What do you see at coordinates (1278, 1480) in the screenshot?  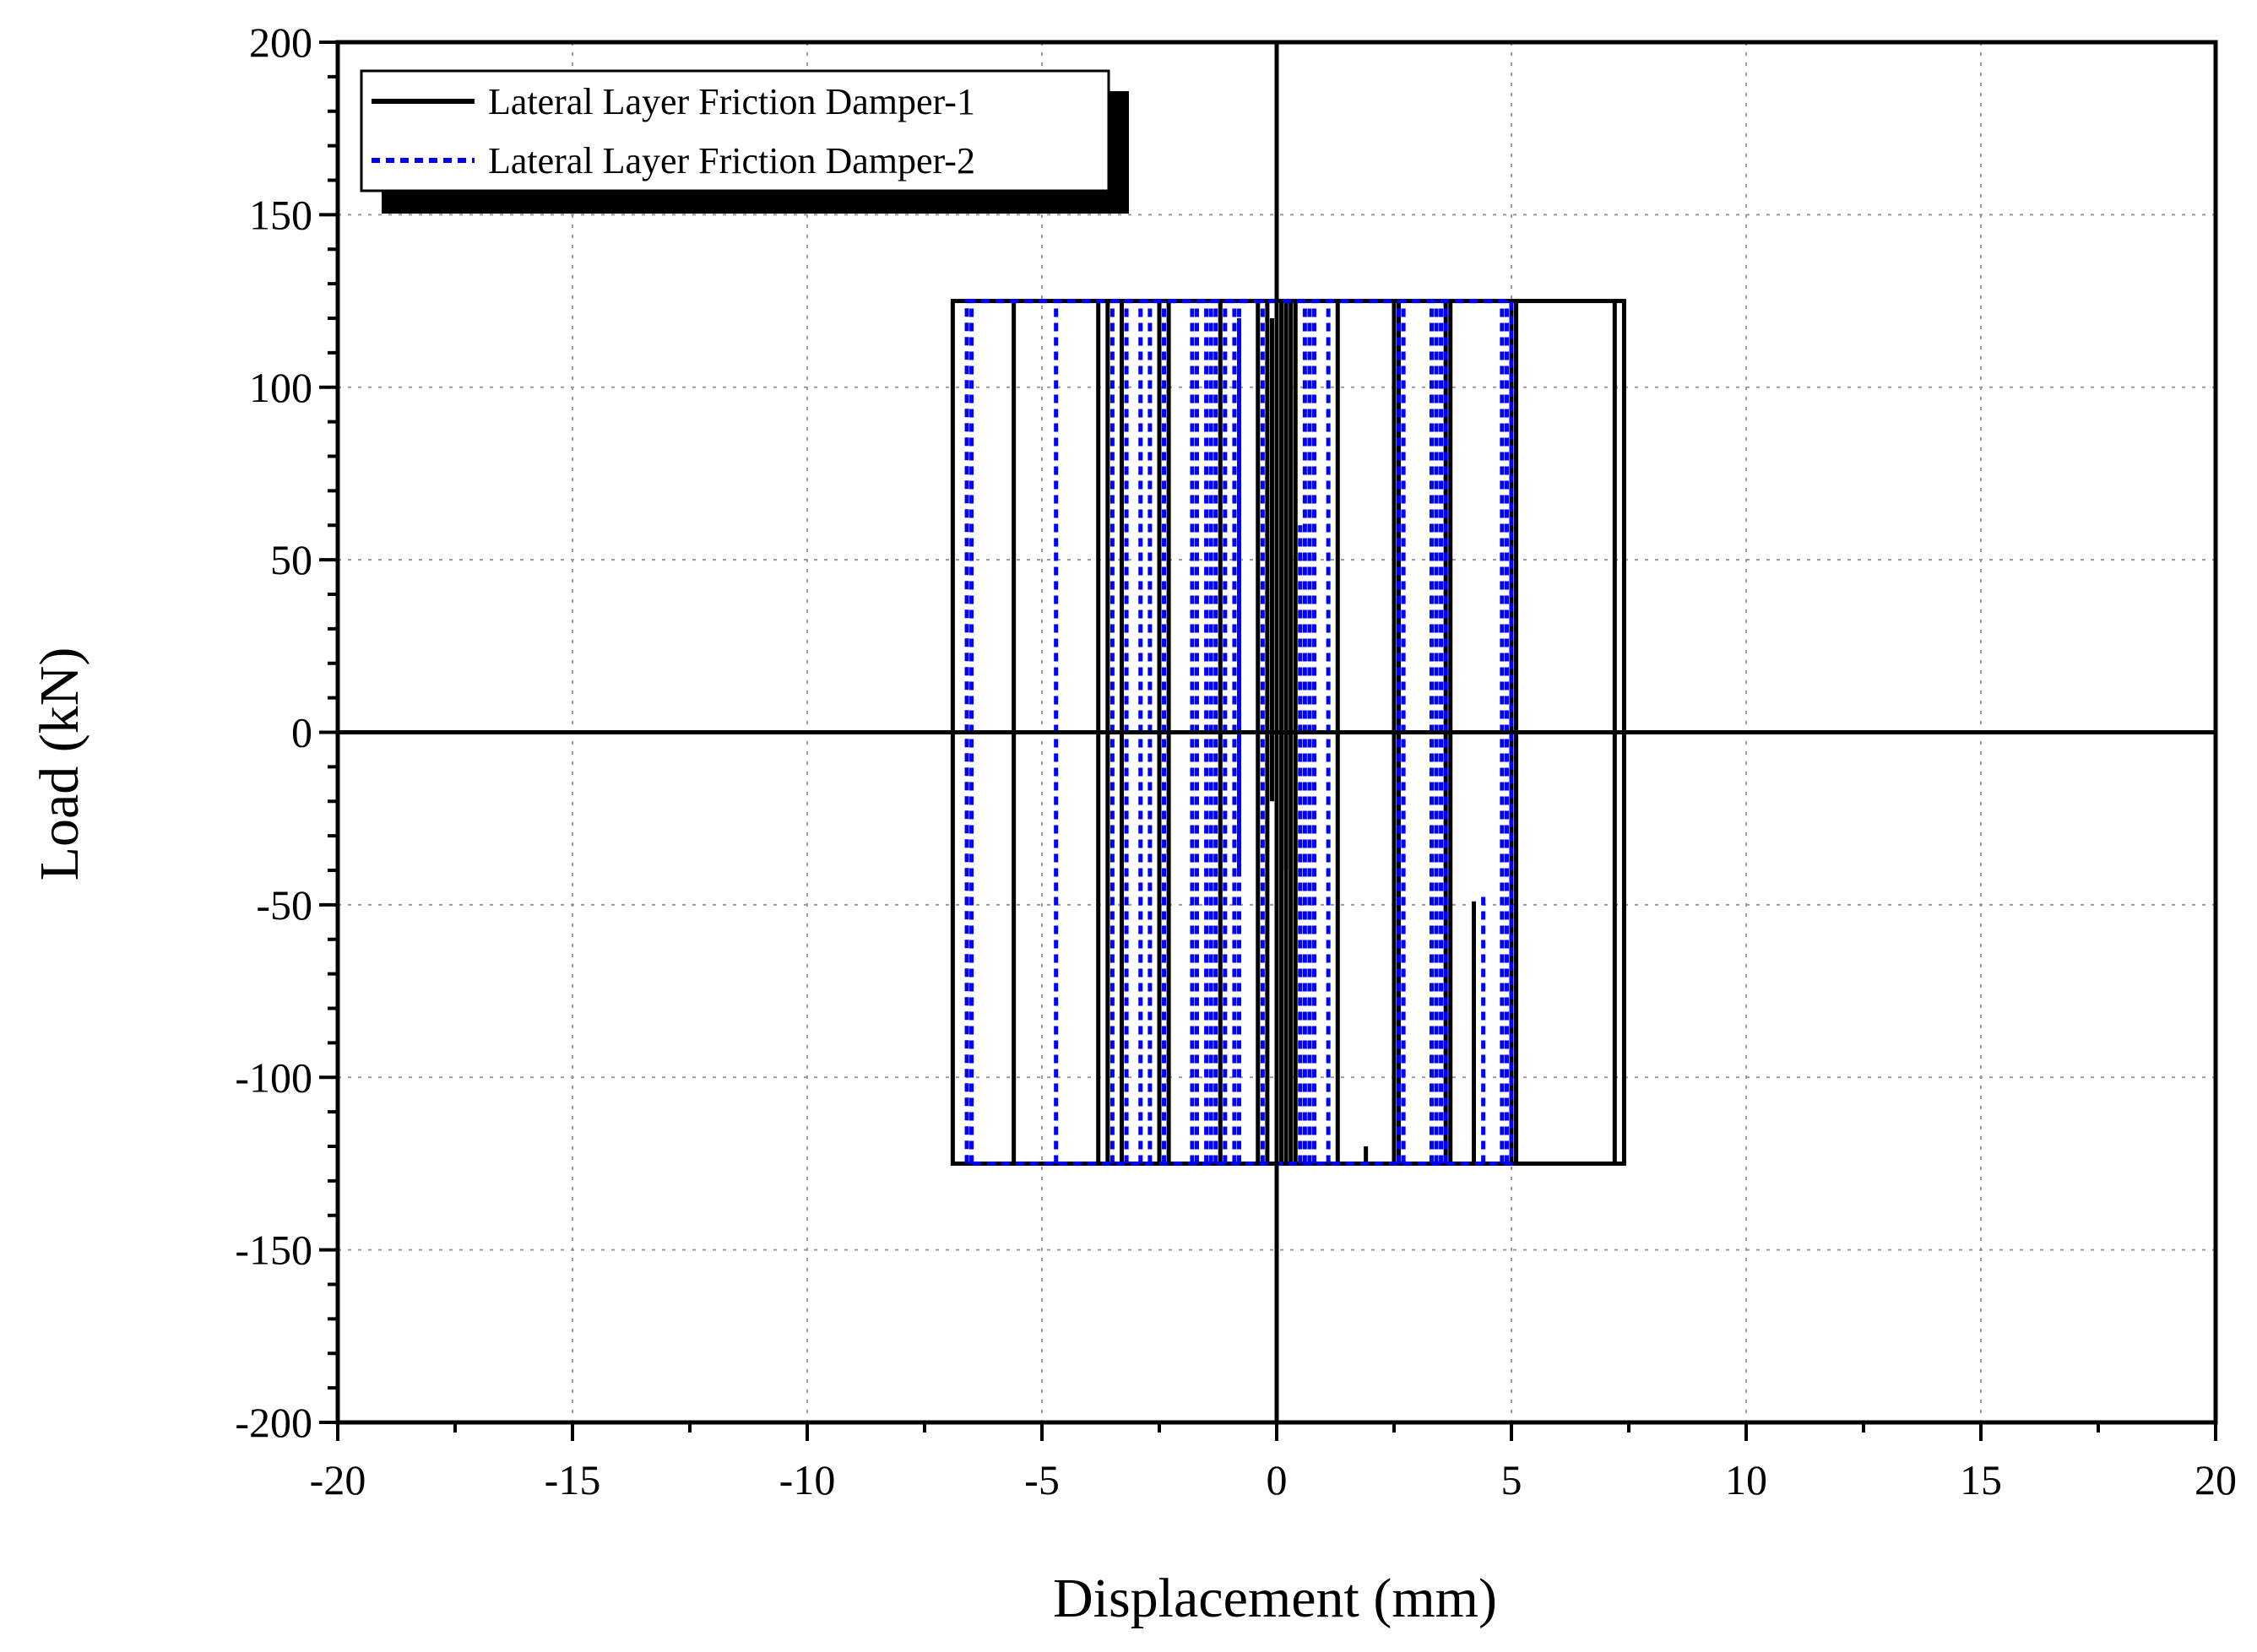 I see `x-tick-label: 0` at bounding box center [1278, 1480].